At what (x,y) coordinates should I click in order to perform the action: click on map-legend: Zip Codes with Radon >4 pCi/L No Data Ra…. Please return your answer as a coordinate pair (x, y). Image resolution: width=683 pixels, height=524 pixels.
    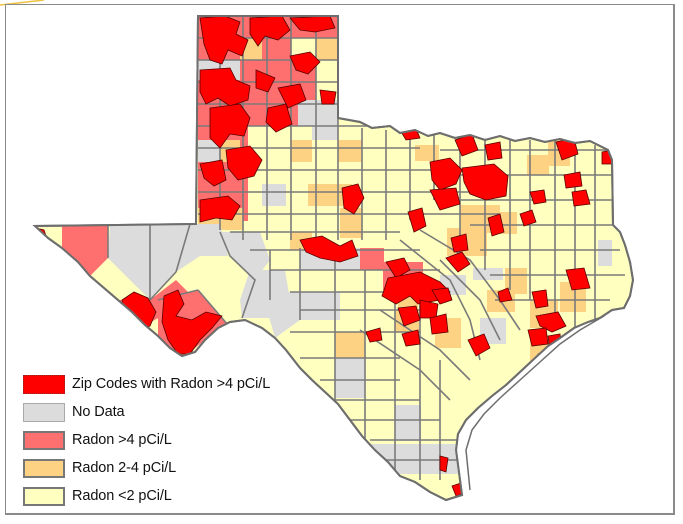
    Looking at the image, I should click on (146, 440).